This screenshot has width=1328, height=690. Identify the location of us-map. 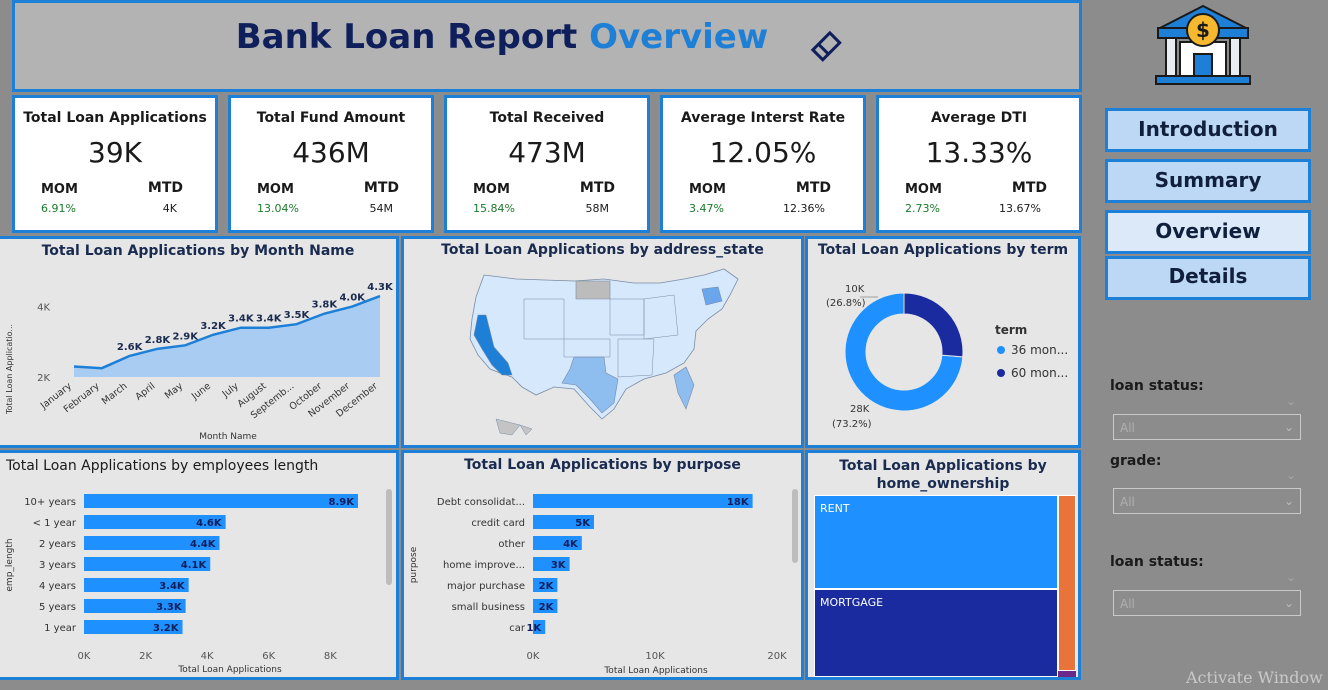
(602, 342).